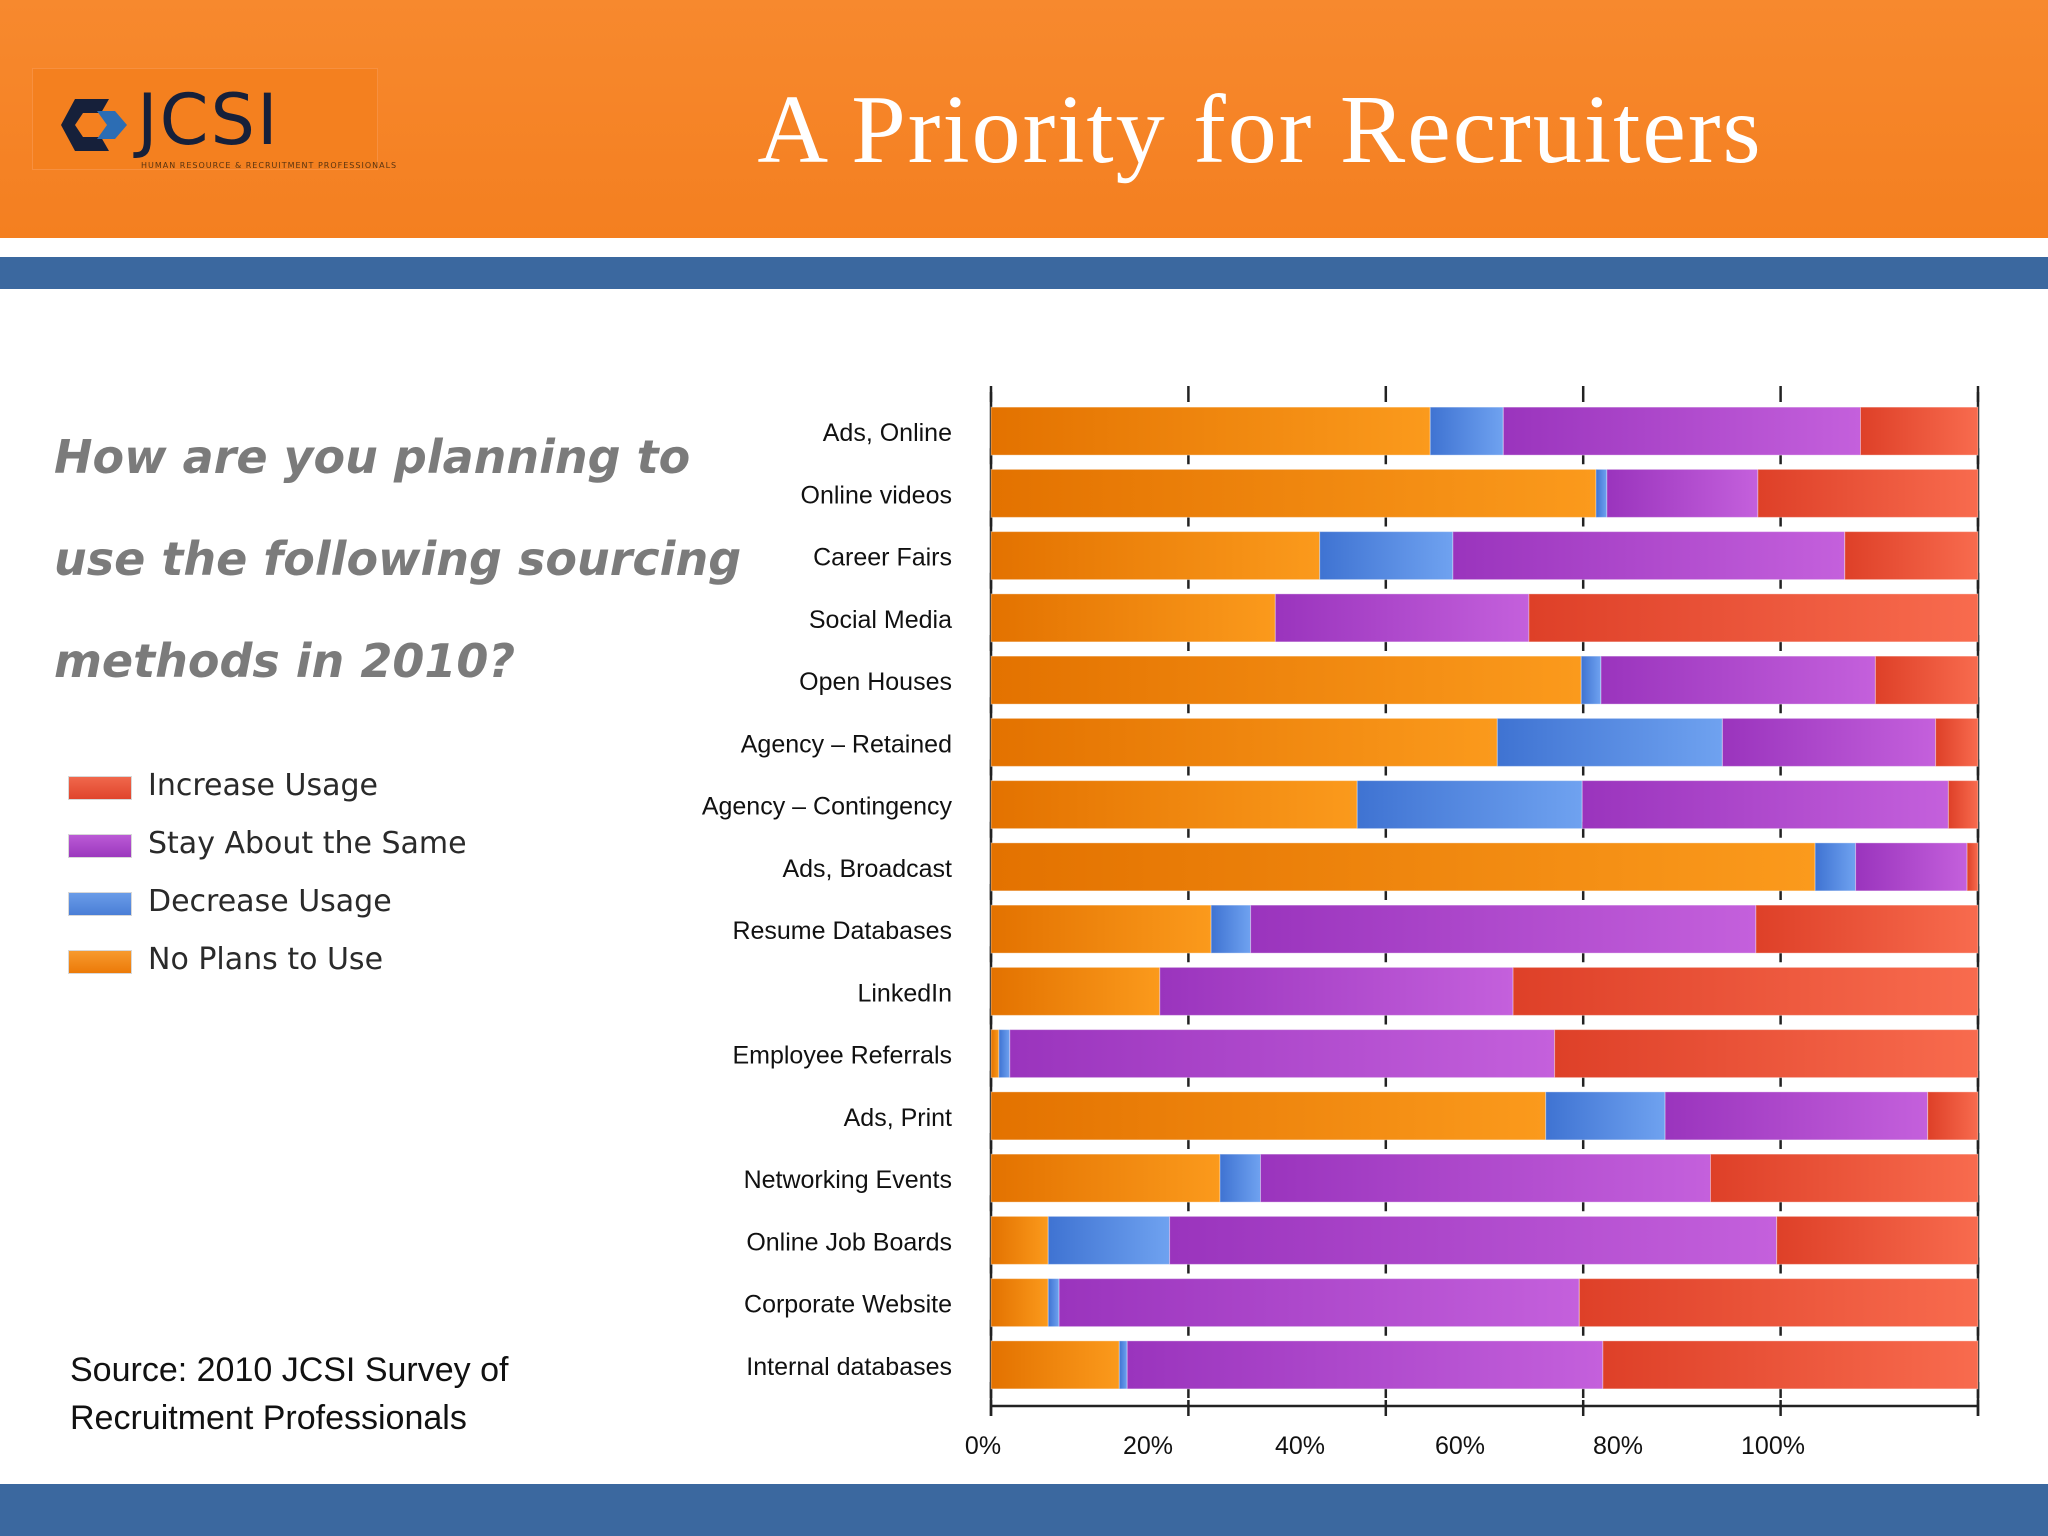 Image resolution: width=2048 pixels, height=1536 pixels. Describe the element at coordinates (876, 495) in the screenshot. I see `category-label: Online videos` at that location.